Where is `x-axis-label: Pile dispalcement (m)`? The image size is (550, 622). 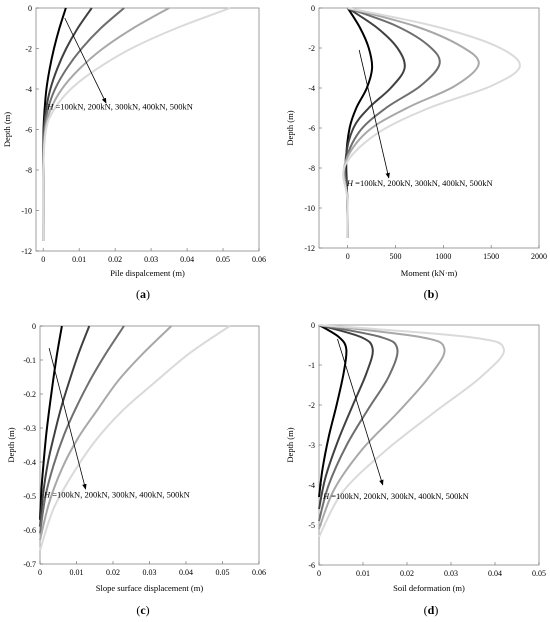
x-axis-label: Pile dispalcement (m) is located at coordinates (147, 273).